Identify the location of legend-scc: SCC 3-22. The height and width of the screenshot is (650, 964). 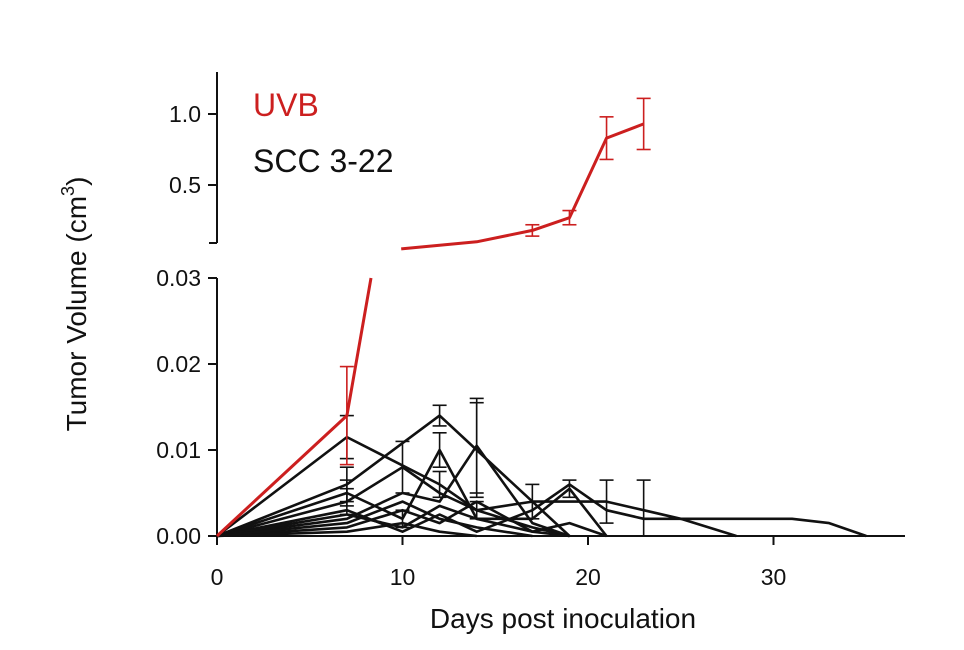
(323, 161).